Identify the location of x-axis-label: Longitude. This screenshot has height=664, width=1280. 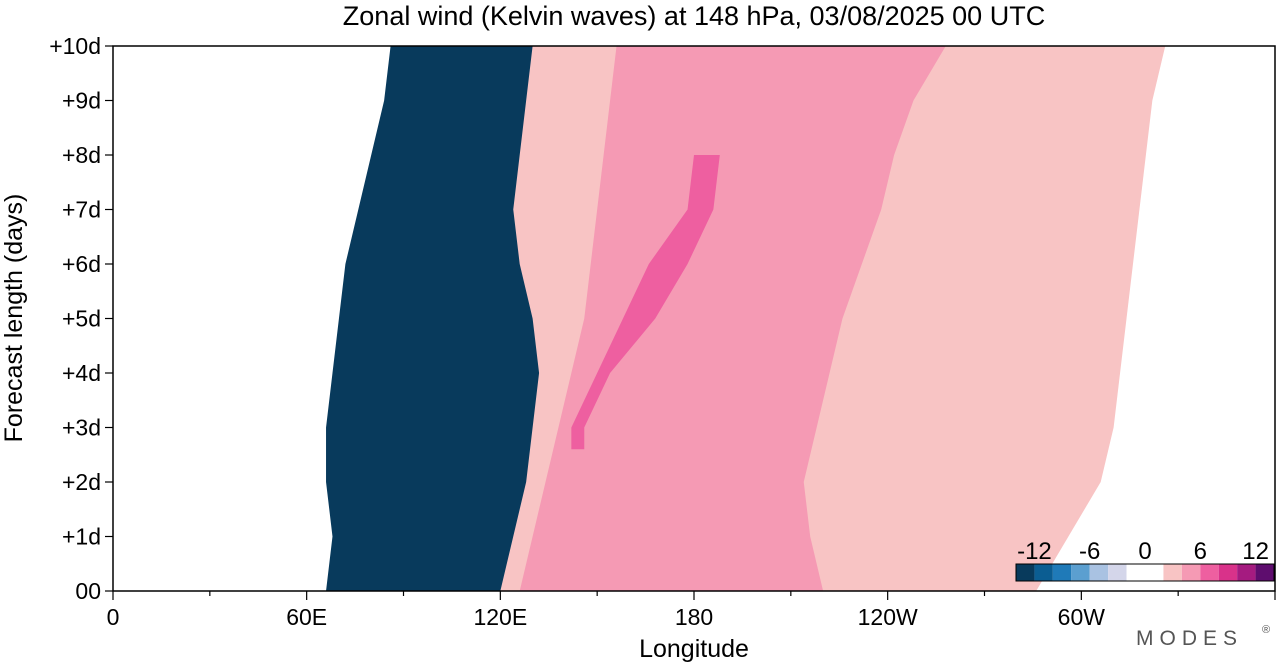
(694, 649).